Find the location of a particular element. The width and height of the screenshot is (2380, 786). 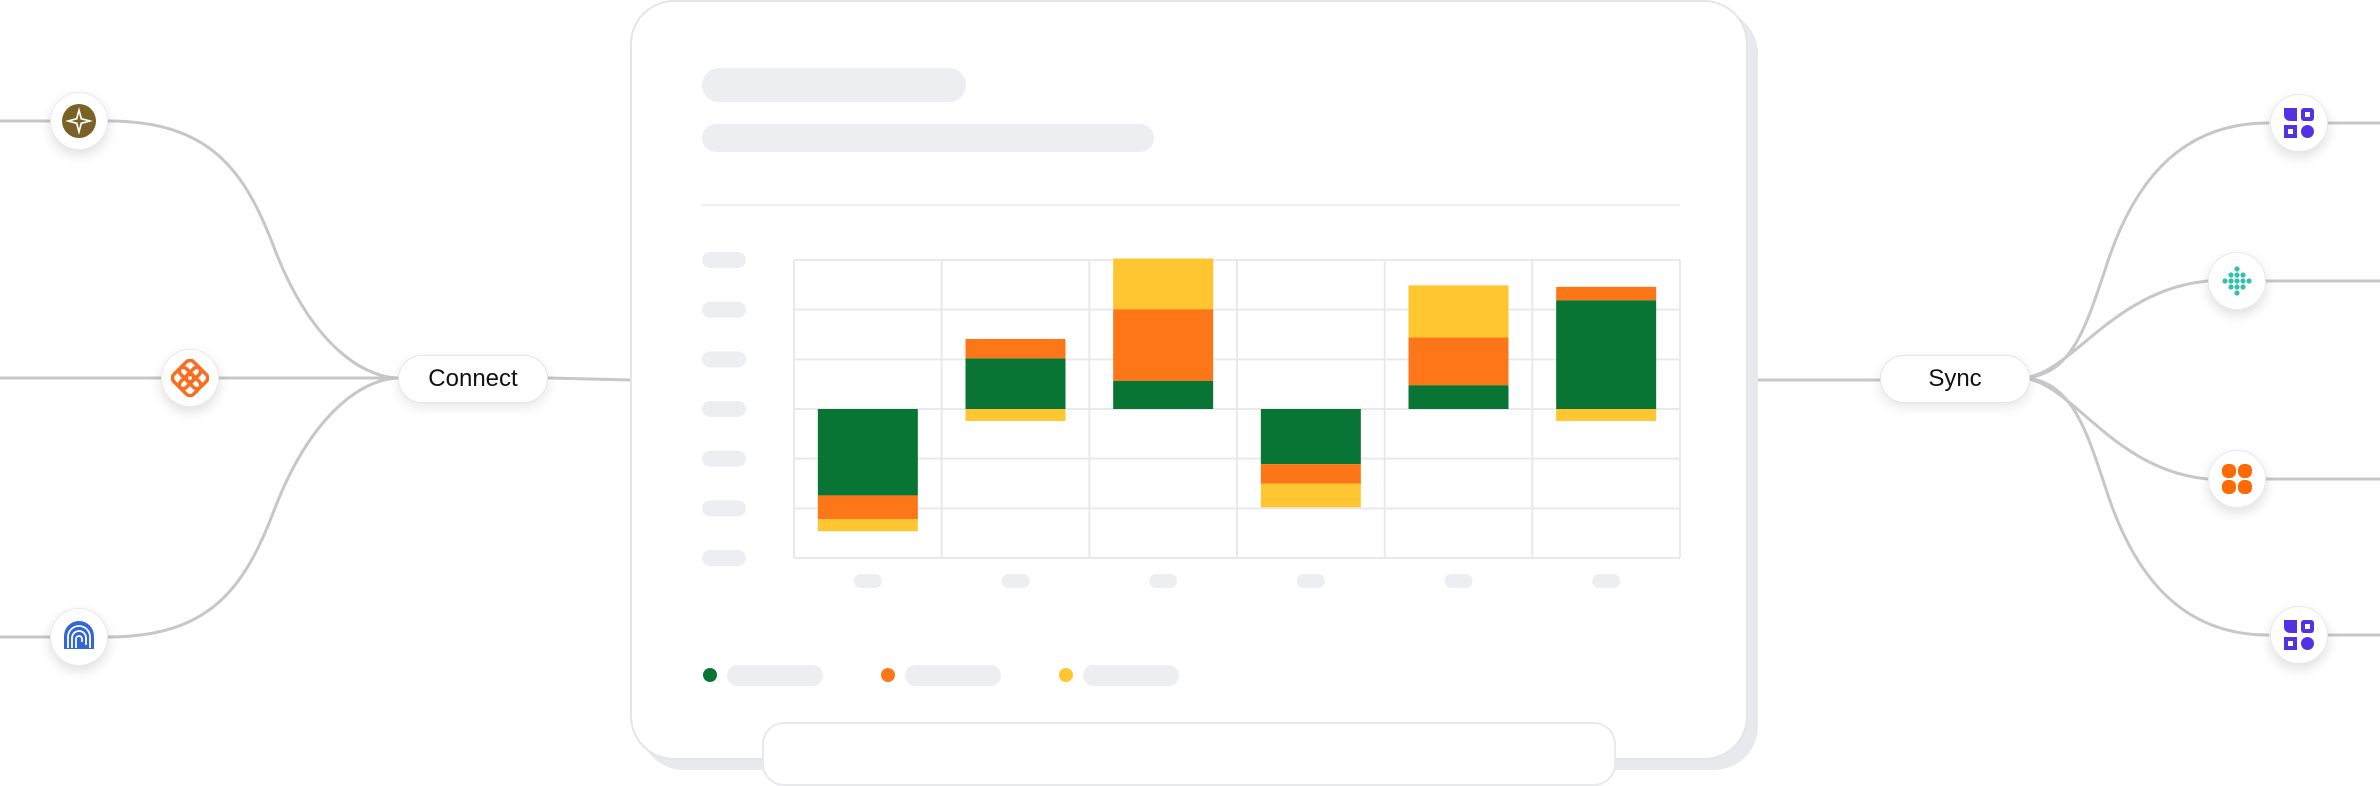

teal-dots-icon is located at coordinates (2237, 281).